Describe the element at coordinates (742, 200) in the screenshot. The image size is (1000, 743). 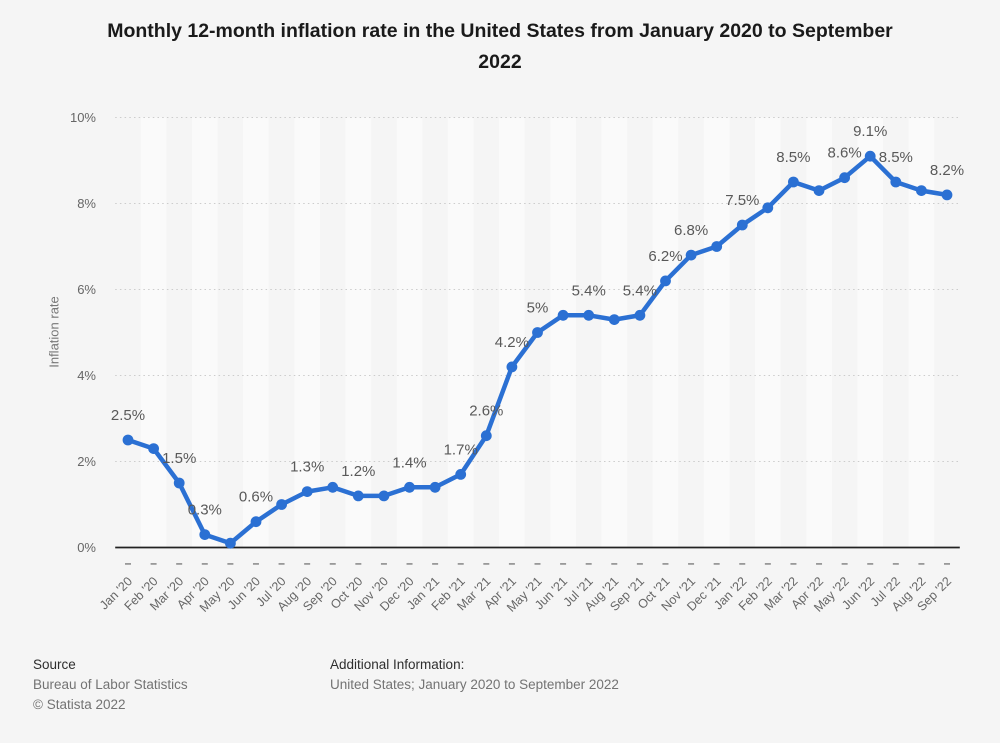
I see `data-point-label: 7.5%` at that location.